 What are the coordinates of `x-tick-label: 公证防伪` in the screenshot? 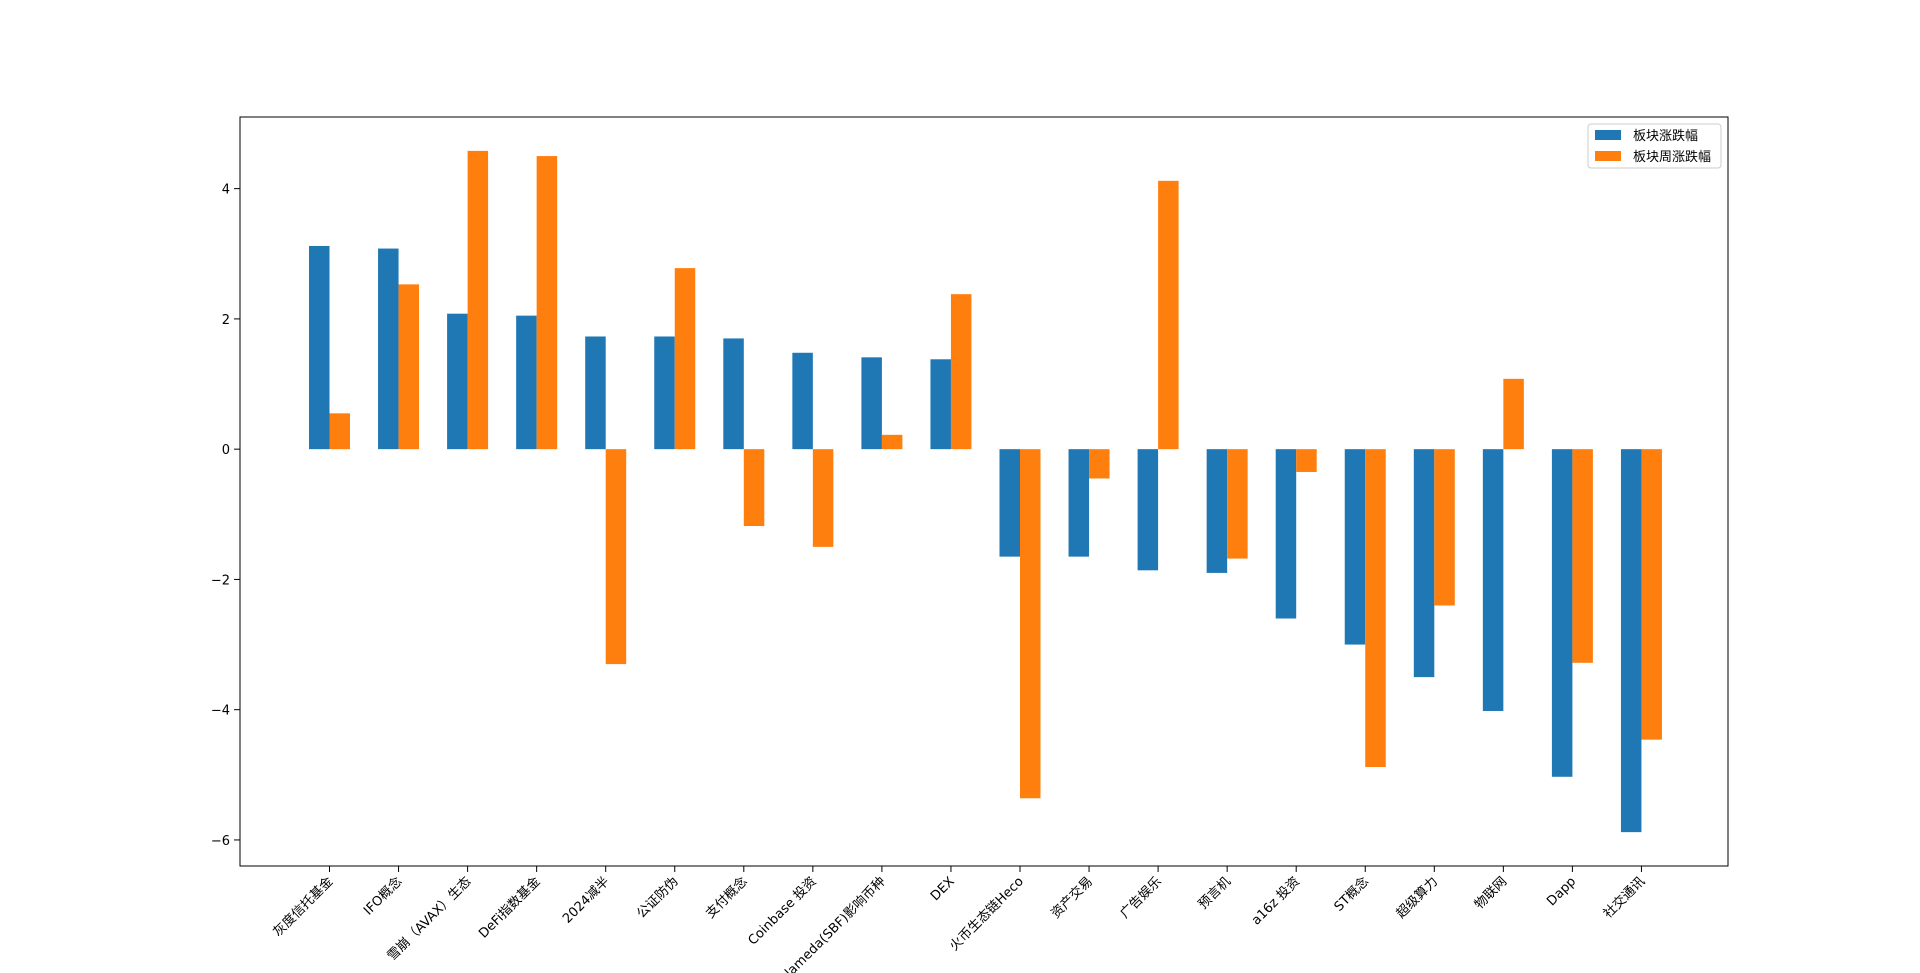 It's located at (657, 898).